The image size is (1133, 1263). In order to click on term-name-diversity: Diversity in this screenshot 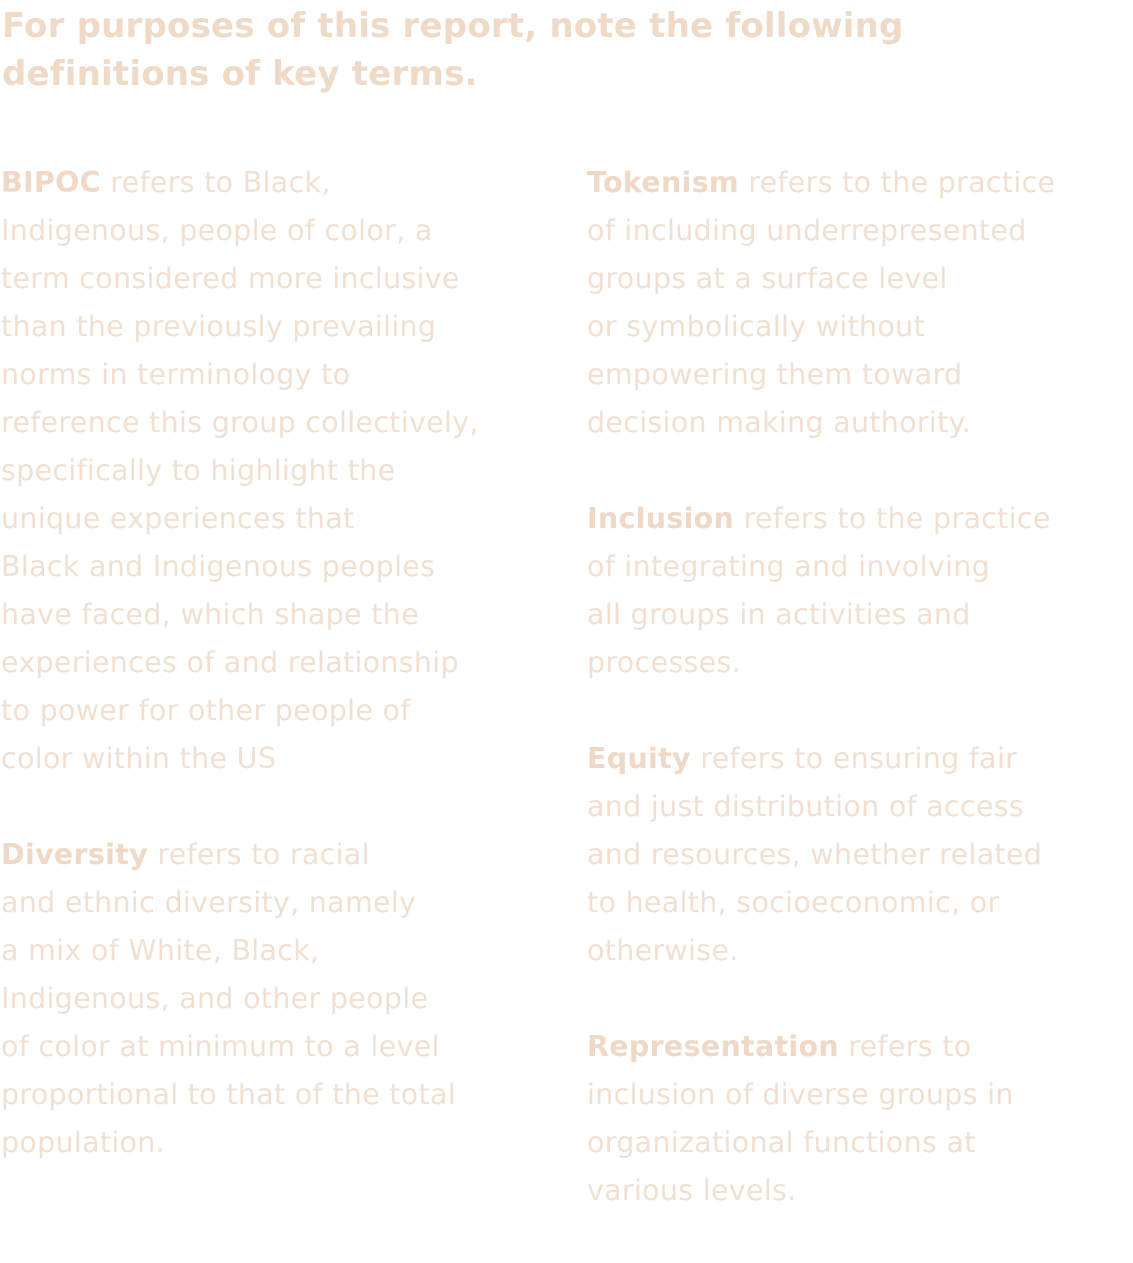, I will do `click(75, 854)`.